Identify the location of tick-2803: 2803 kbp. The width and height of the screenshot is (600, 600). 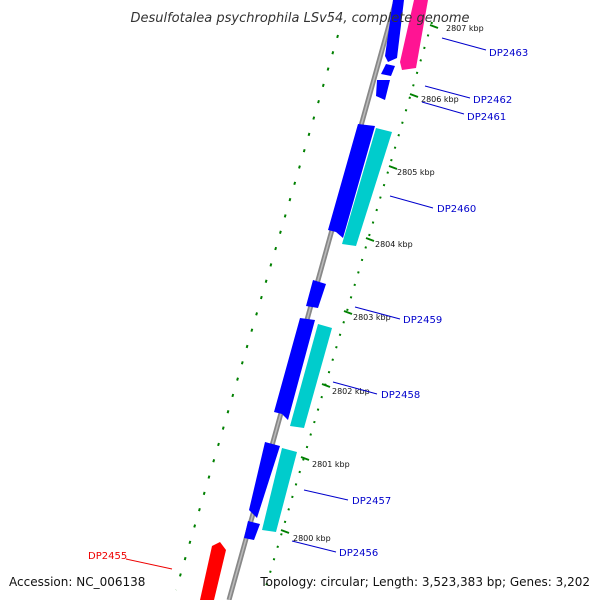
(367, 316).